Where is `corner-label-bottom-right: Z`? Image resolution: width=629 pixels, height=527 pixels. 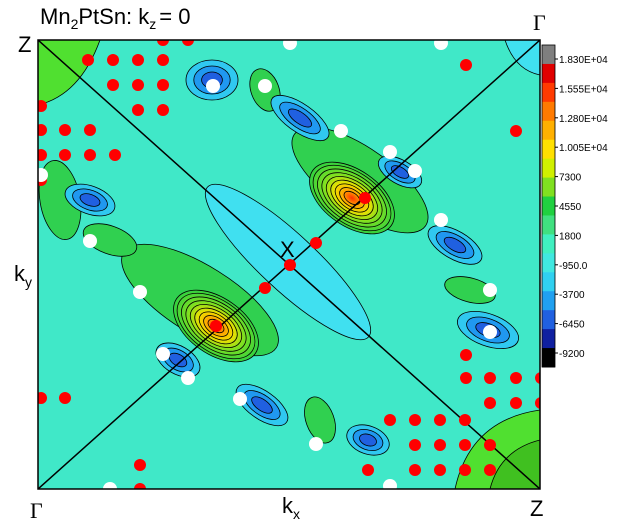
corner-label-bottom-right: Z is located at coordinates (536, 508).